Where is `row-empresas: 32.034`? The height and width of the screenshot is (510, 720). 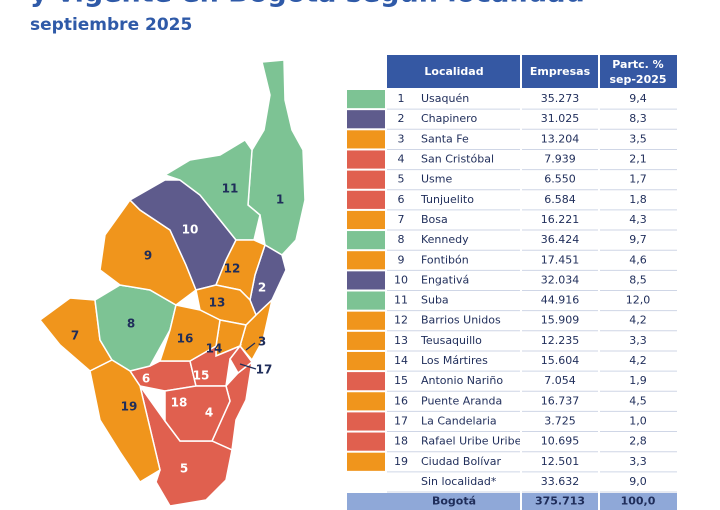
row-empresas: 32.034 is located at coordinates (560, 279).